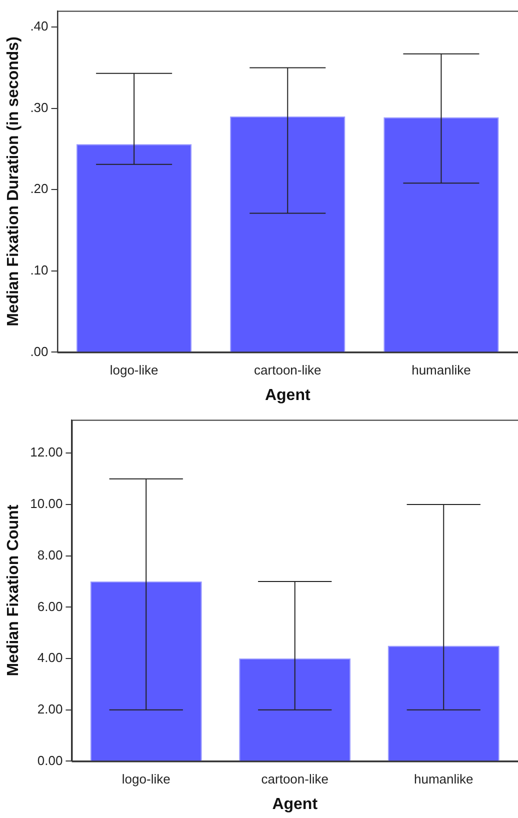 This screenshot has width=518, height=818. I want to click on y-axis-title: Median Fixation Count, so click(13, 590).